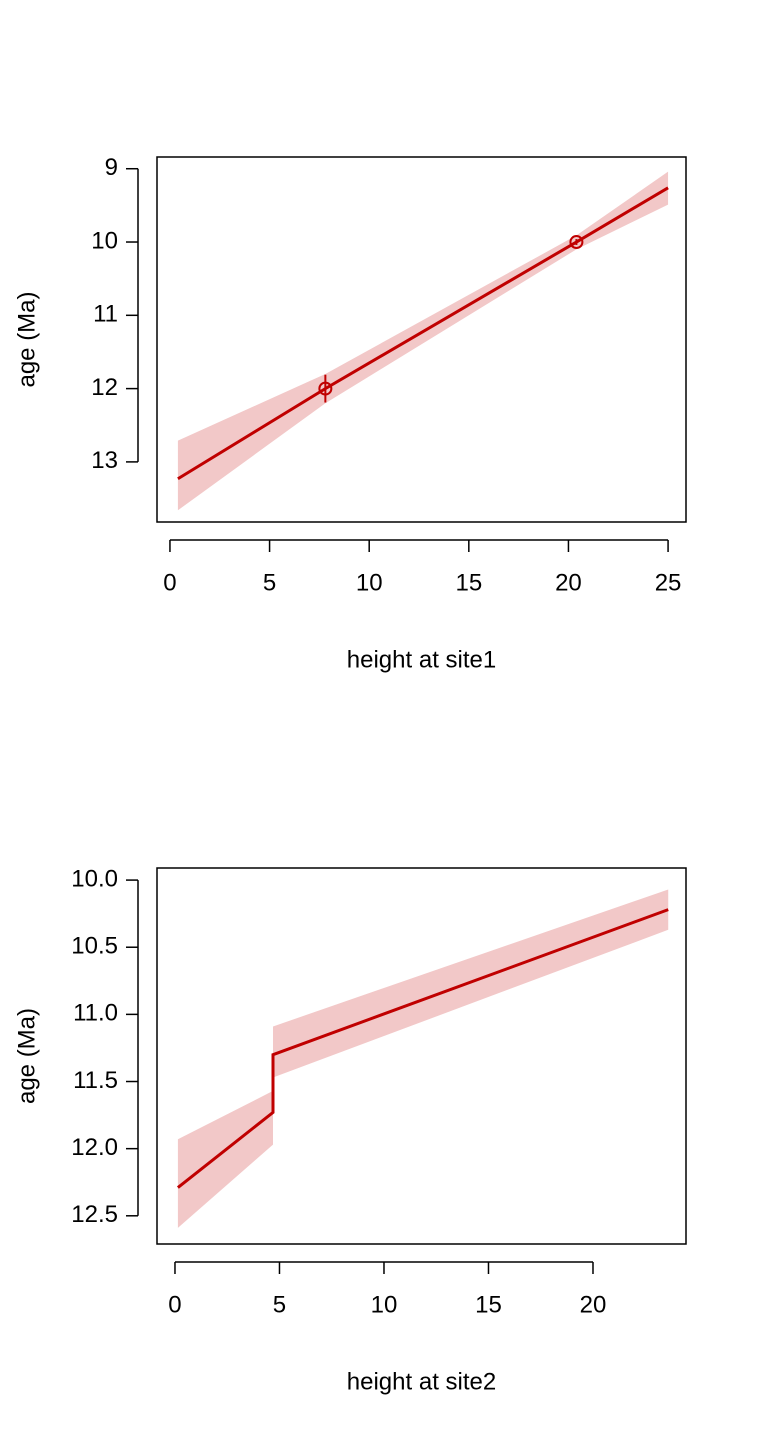  Describe the element at coordinates (94, 1147) in the screenshot. I see `y-tick-label: 12.0` at that location.